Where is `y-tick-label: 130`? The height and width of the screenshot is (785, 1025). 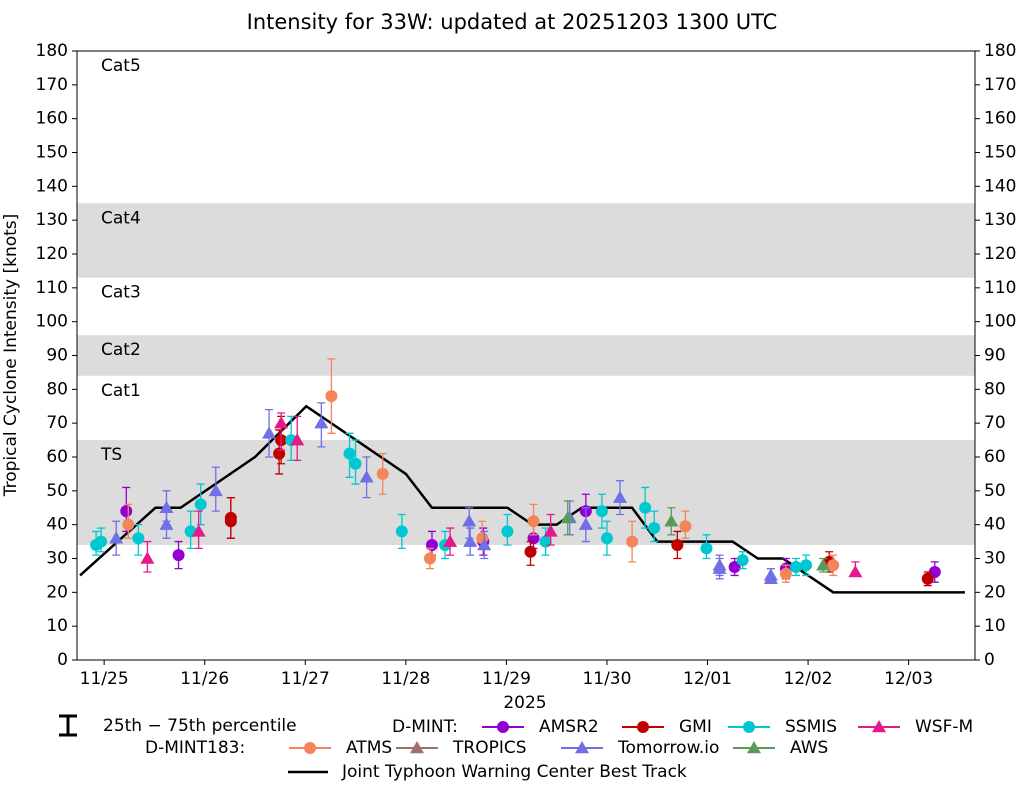
y-tick-label: 130 is located at coordinates (52, 220).